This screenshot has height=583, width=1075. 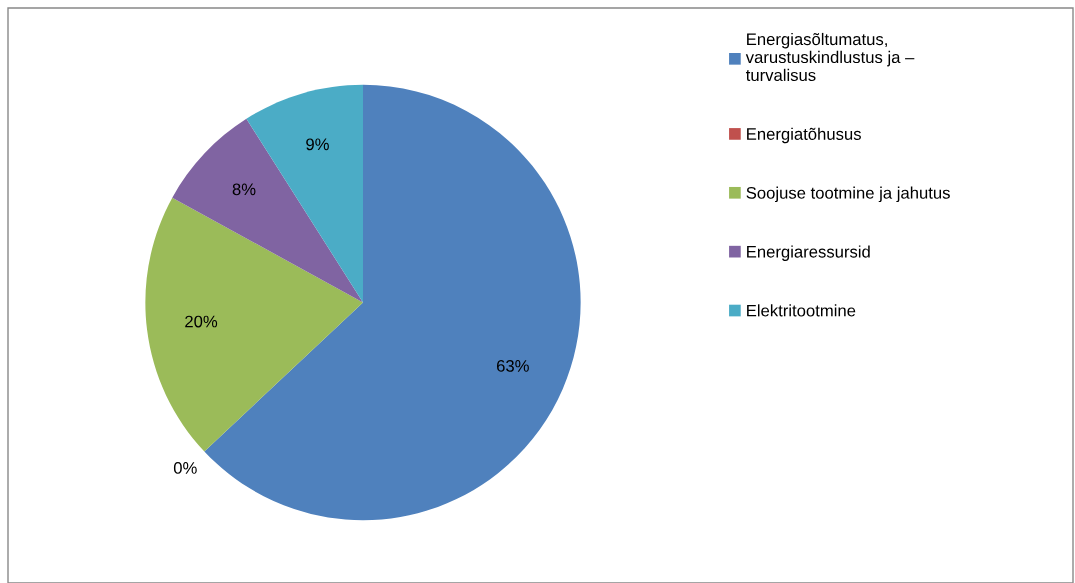 What do you see at coordinates (801, 310) in the screenshot?
I see `legend-label: Elektritootmine` at bounding box center [801, 310].